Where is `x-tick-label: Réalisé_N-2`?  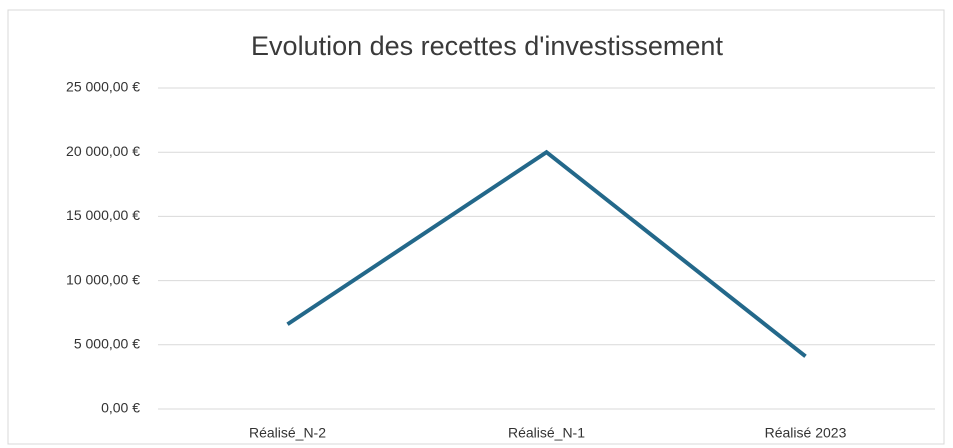
x-tick-label: Réalisé_N-2 is located at coordinates (287, 433).